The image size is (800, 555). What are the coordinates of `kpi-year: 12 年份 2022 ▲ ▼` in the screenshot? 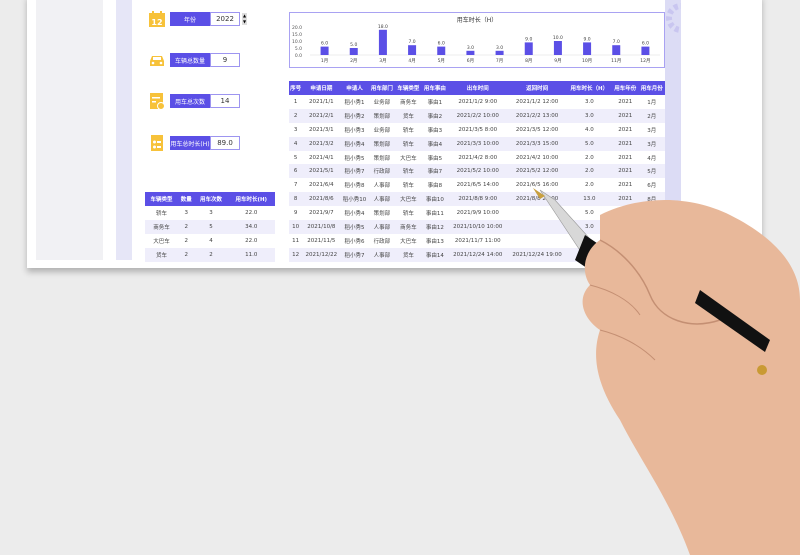 It's located at (197, 19).